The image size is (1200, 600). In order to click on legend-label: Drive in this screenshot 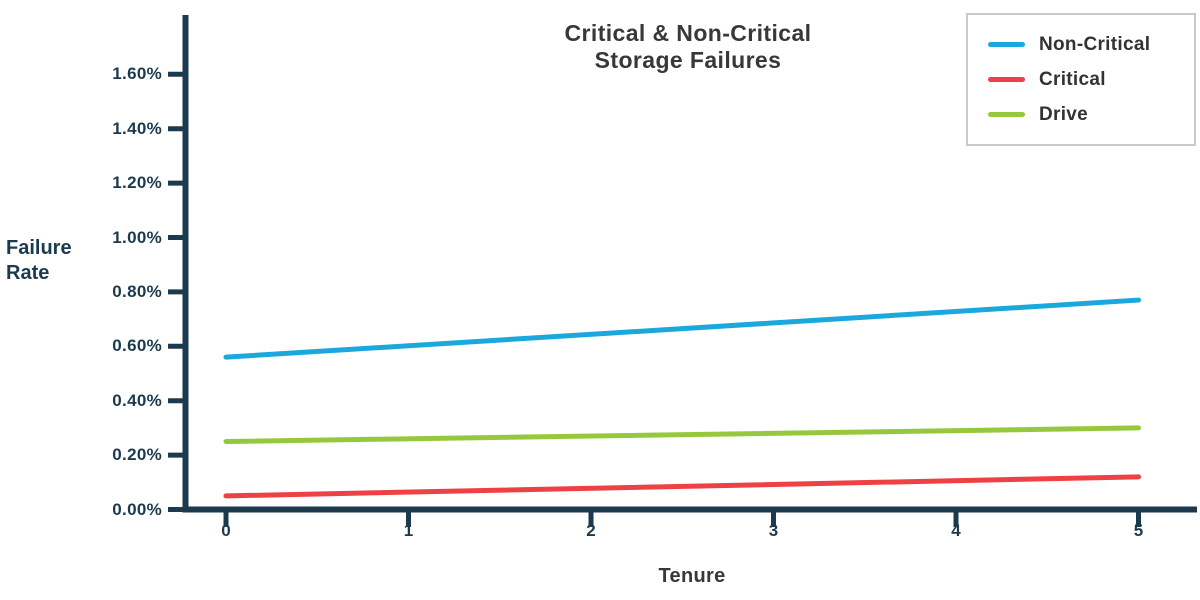, I will do `click(1064, 114)`.